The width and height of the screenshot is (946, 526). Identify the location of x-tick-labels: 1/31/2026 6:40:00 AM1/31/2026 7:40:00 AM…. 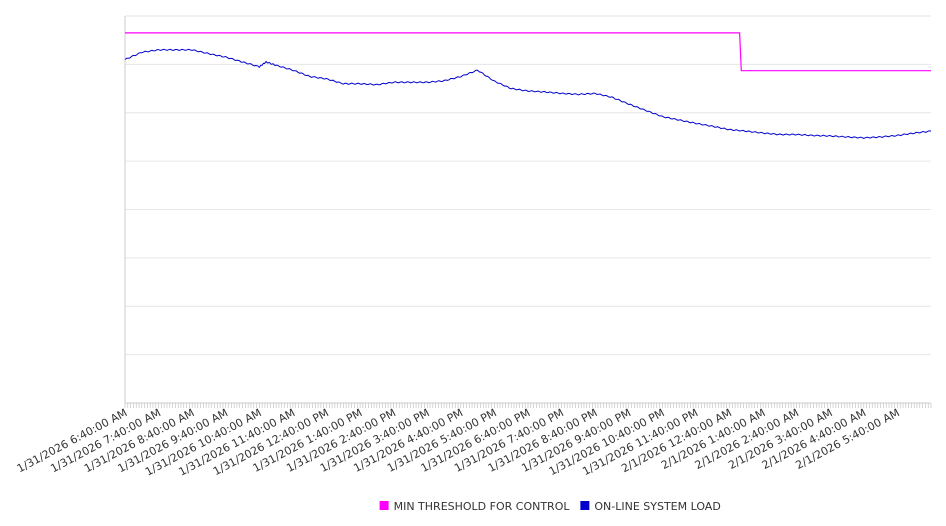
(458, 442).